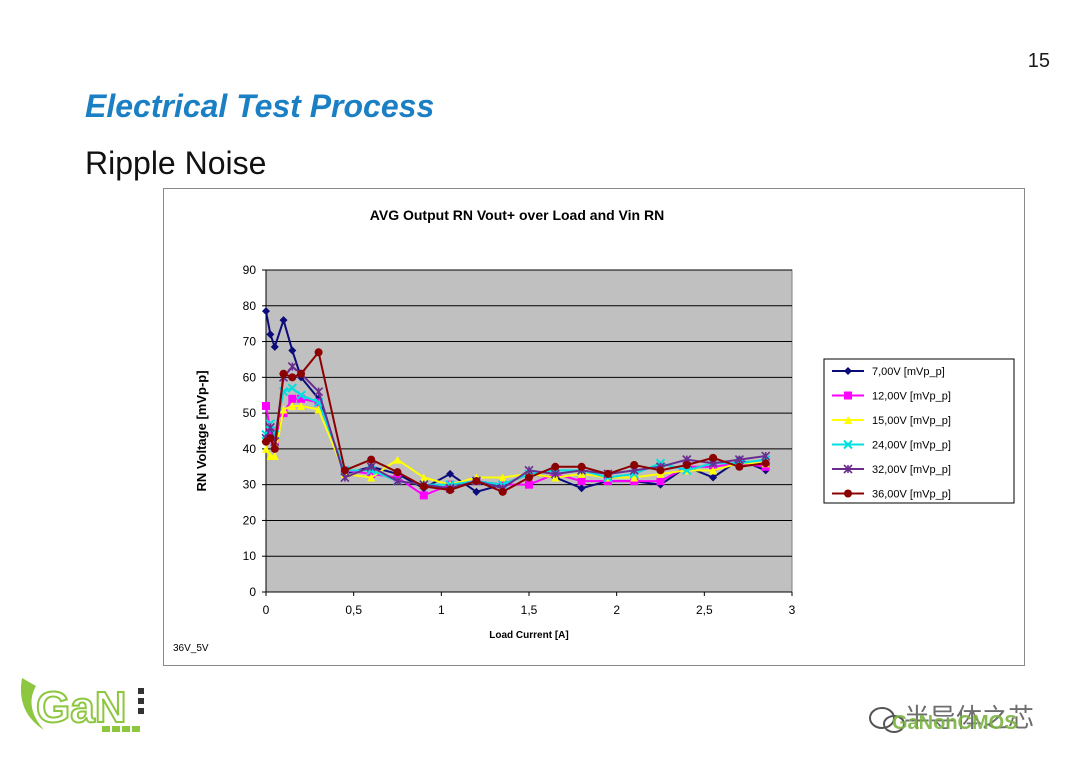  What do you see at coordinates (441, 610) in the screenshot?
I see `x-tick-label: 1` at bounding box center [441, 610].